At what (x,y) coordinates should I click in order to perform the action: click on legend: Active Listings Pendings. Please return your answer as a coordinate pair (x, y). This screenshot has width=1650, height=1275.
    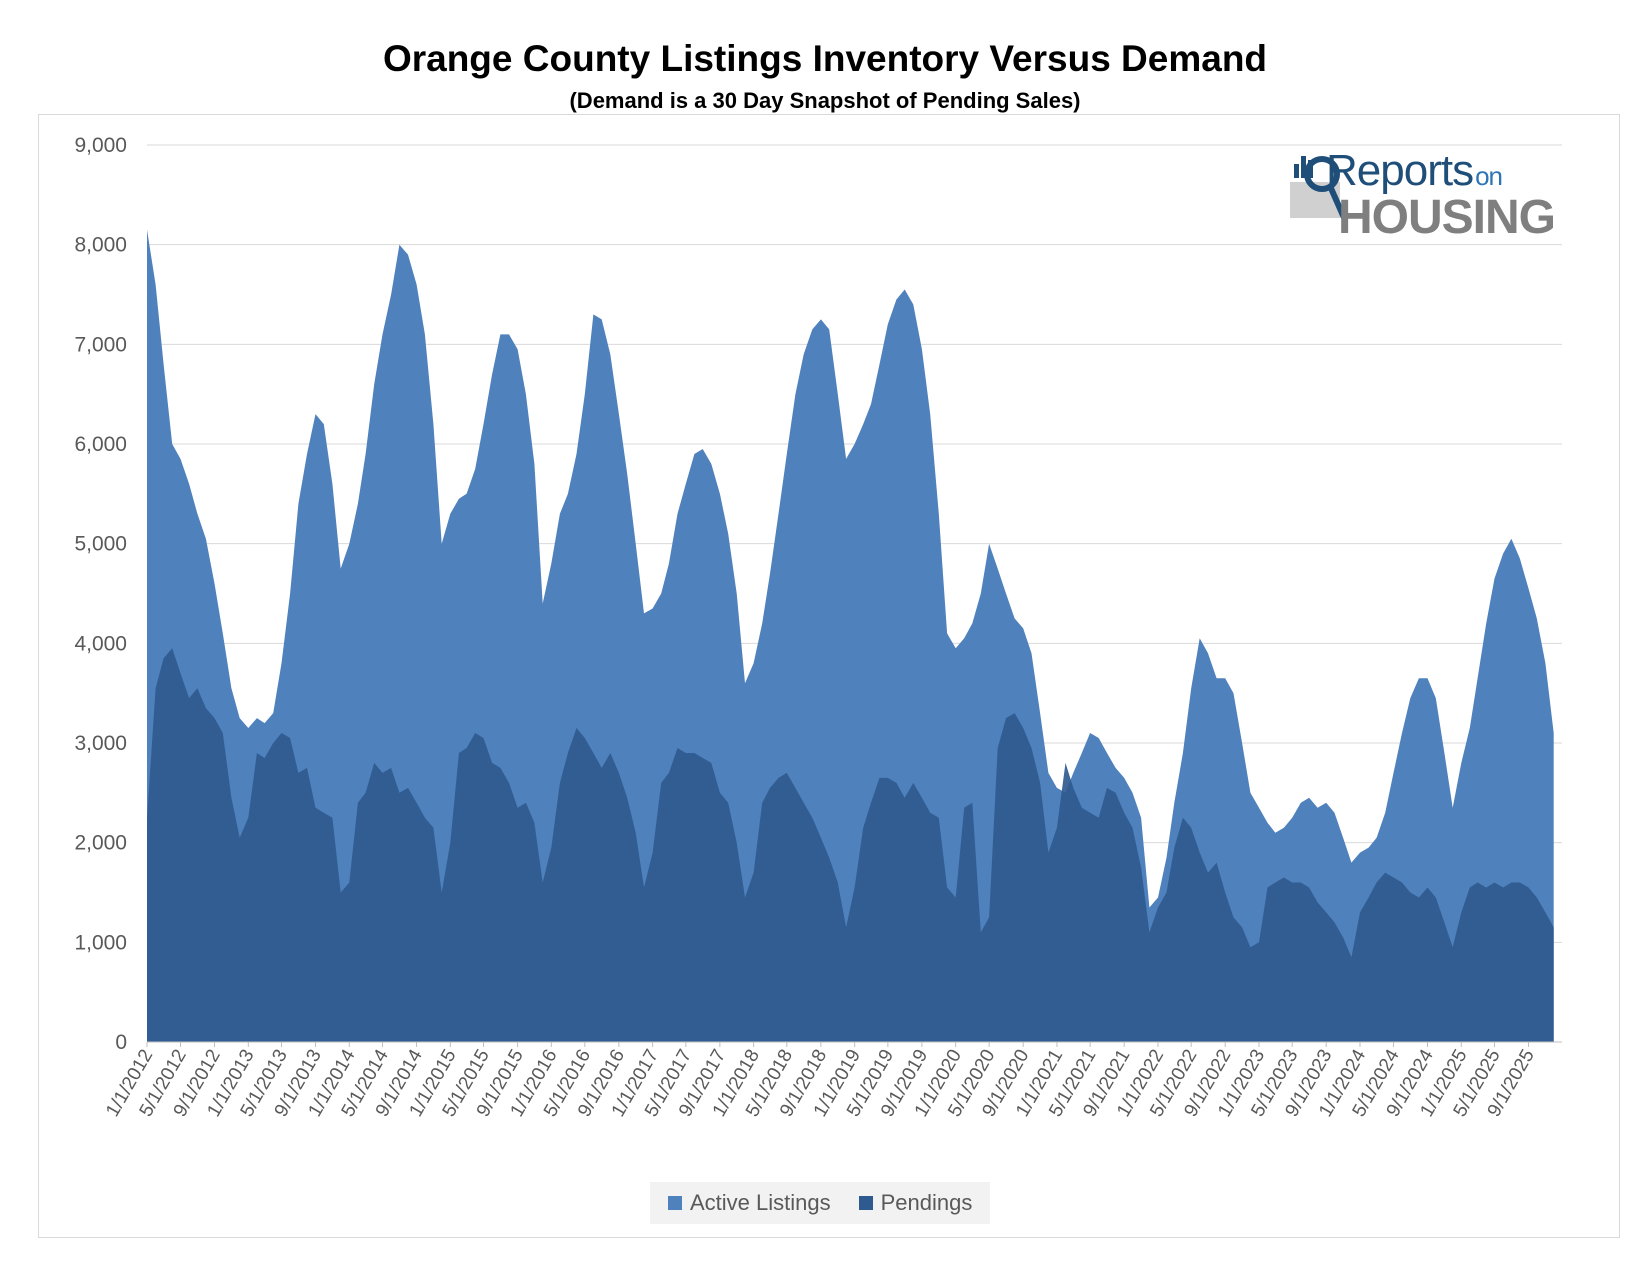
    Looking at the image, I should click on (820, 1203).